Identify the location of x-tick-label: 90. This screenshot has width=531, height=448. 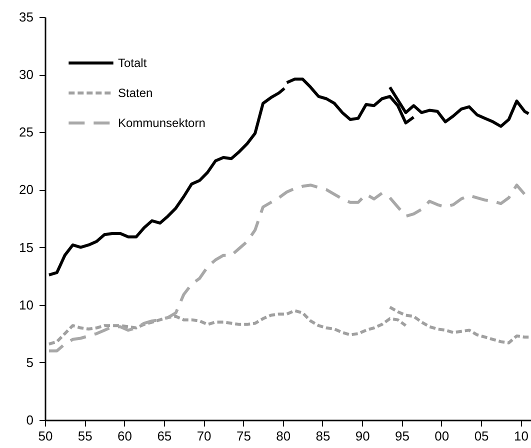
(362, 436).